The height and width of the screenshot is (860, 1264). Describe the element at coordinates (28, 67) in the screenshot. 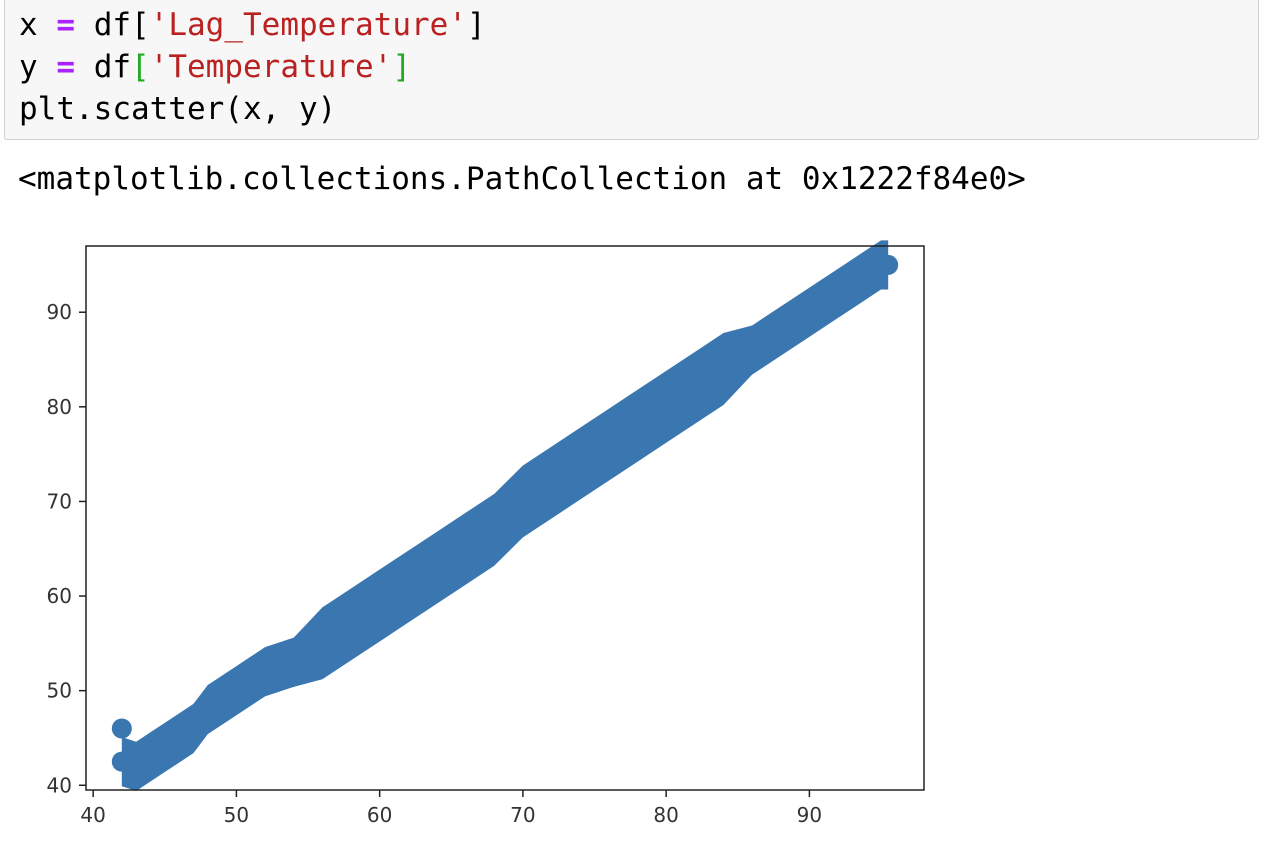

I see `code-var-y: y` at that location.